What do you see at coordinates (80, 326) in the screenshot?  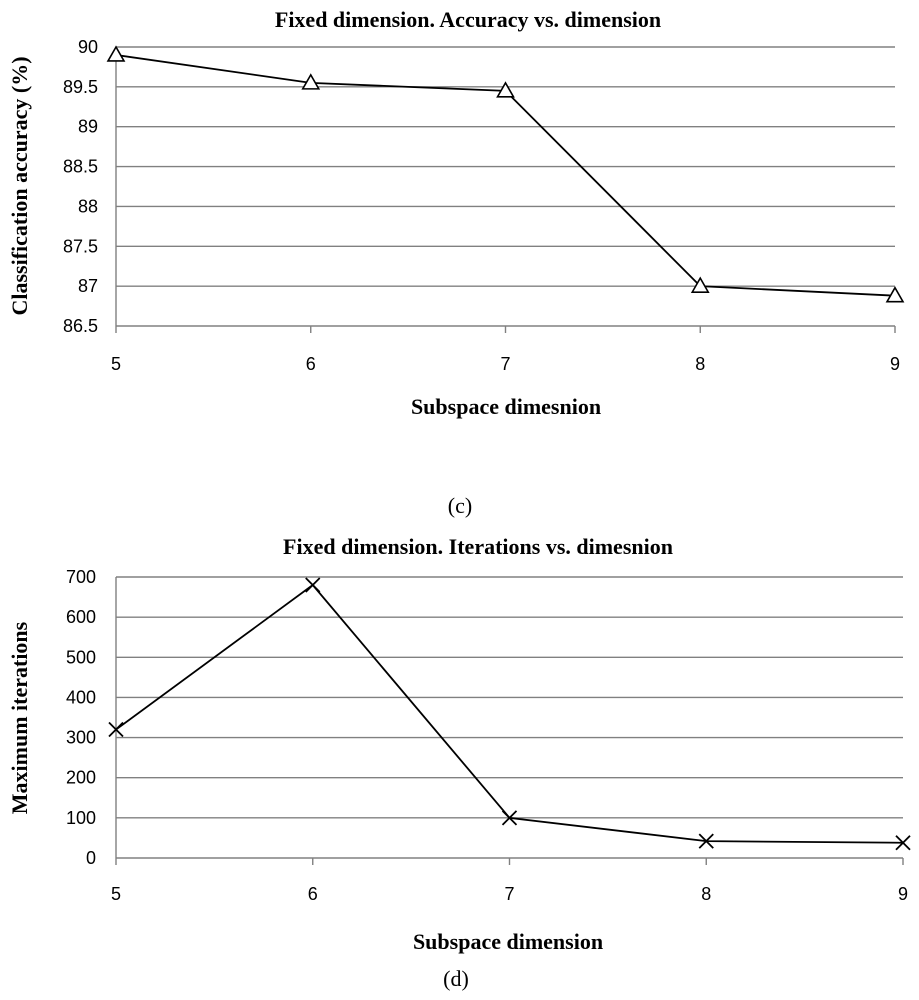 I see `y-tick-label: 86.5` at bounding box center [80, 326].